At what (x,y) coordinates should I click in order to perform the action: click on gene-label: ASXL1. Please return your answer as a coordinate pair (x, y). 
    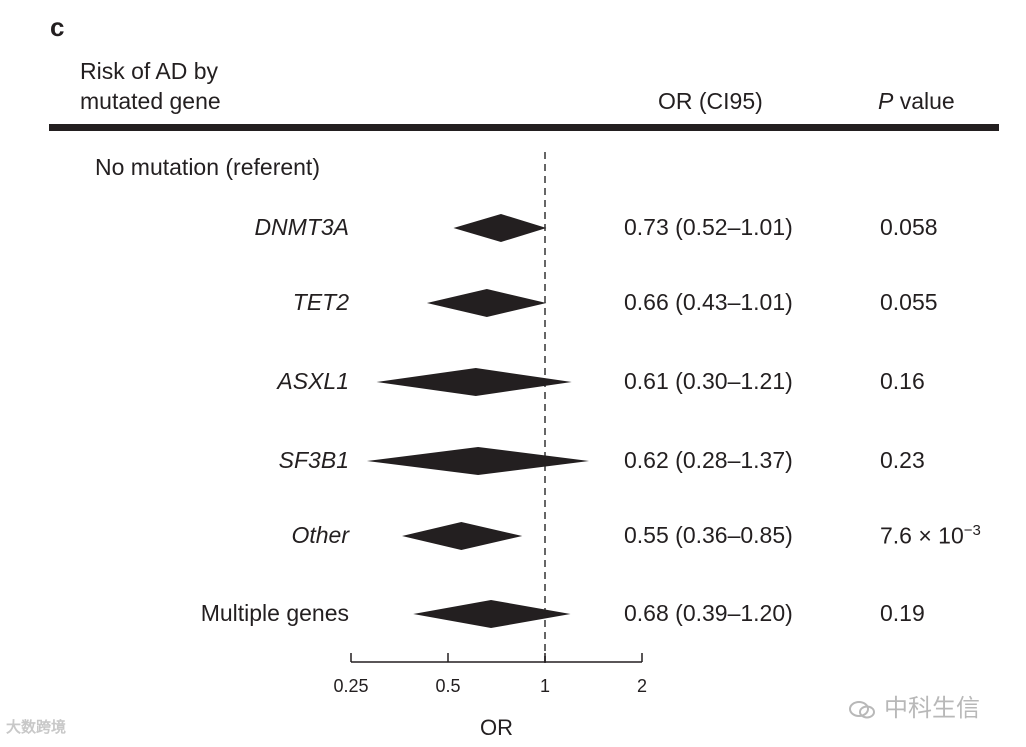
    Looking at the image, I should click on (313, 381).